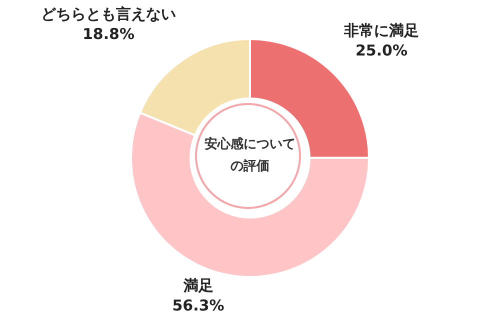 The image size is (500, 321). Describe the element at coordinates (380, 30) in the screenshot. I see `slice-label: 非常に満足` at that location.